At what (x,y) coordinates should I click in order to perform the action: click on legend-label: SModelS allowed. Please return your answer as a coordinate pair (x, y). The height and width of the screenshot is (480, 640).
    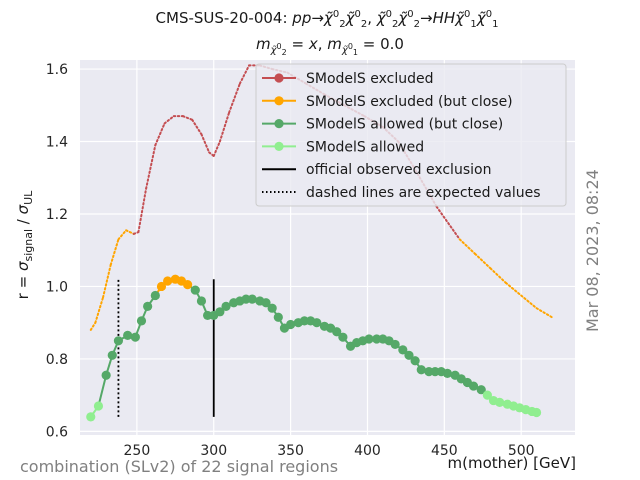
    Looking at the image, I should click on (365, 147).